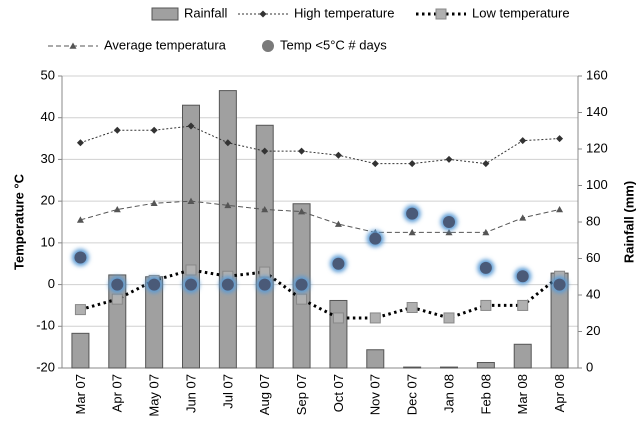 The width and height of the screenshot is (642, 431). Describe the element at coordinates (165, 14) in the screenshot. I see `legend-swatch` at that location.